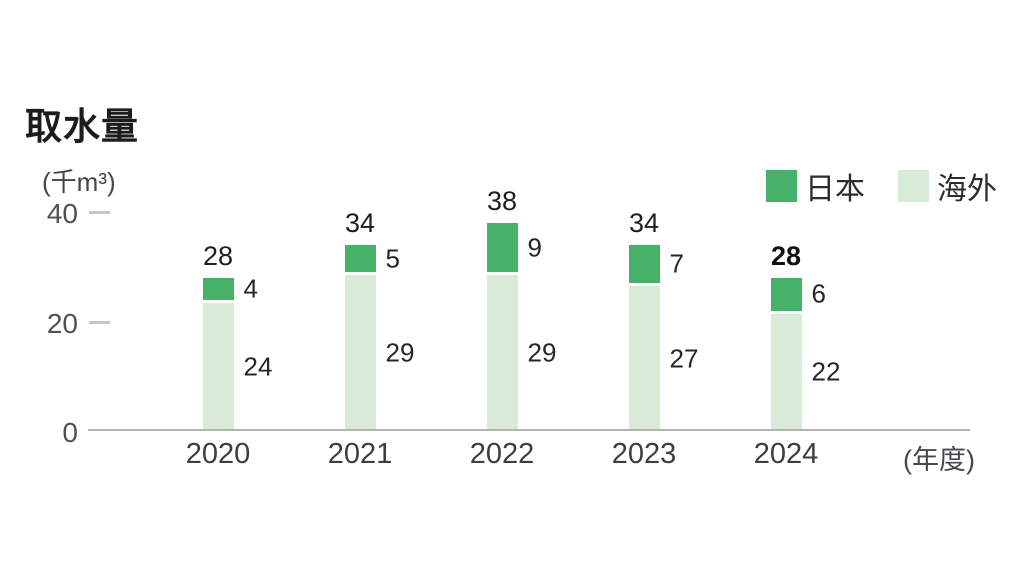  What do you see at coordinates (82, 126) in the screenshot?
I see `page-title: 取水量` at bounding box center [82, 126].